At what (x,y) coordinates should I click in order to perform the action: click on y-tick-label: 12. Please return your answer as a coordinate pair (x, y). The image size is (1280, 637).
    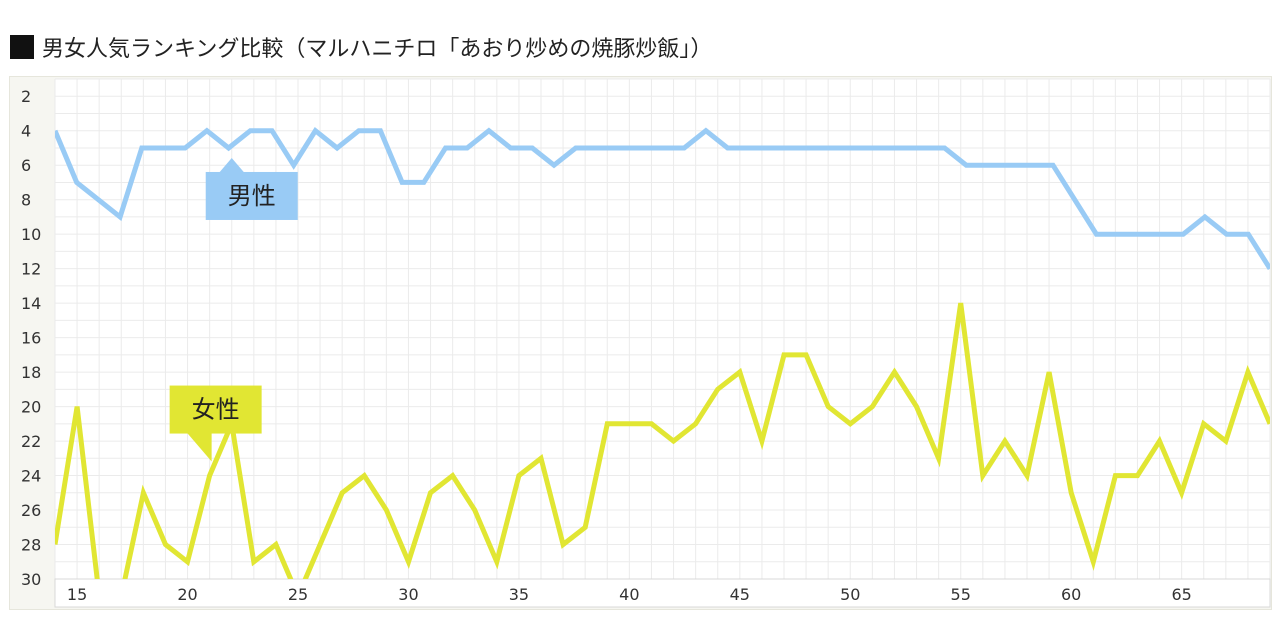
    Looking at the image, I should click on (31, 269).